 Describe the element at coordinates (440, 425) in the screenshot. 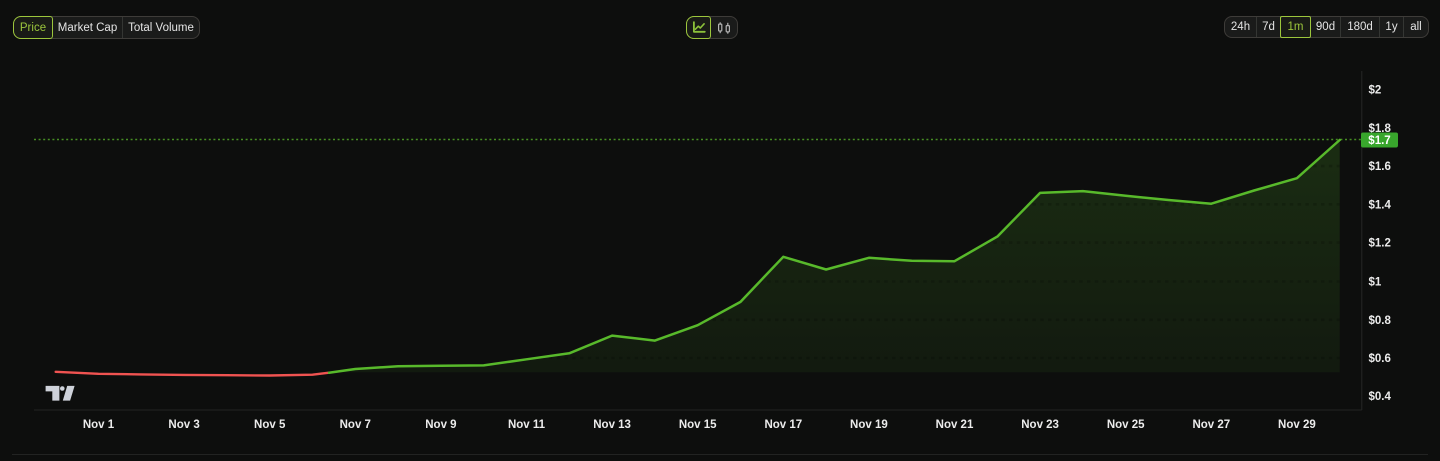

I see `svg-text: Nov 9` at that location.